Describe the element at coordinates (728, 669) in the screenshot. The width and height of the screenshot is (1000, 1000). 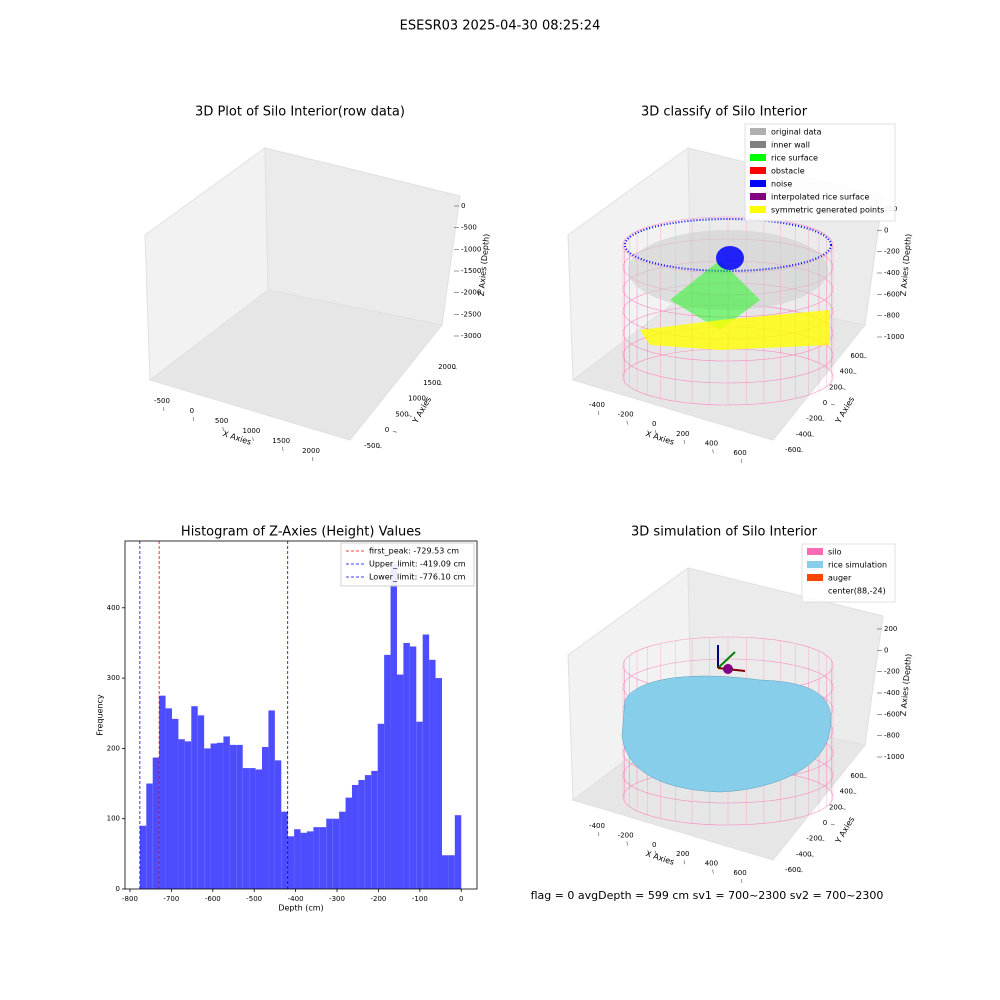
I see `center` at that location.